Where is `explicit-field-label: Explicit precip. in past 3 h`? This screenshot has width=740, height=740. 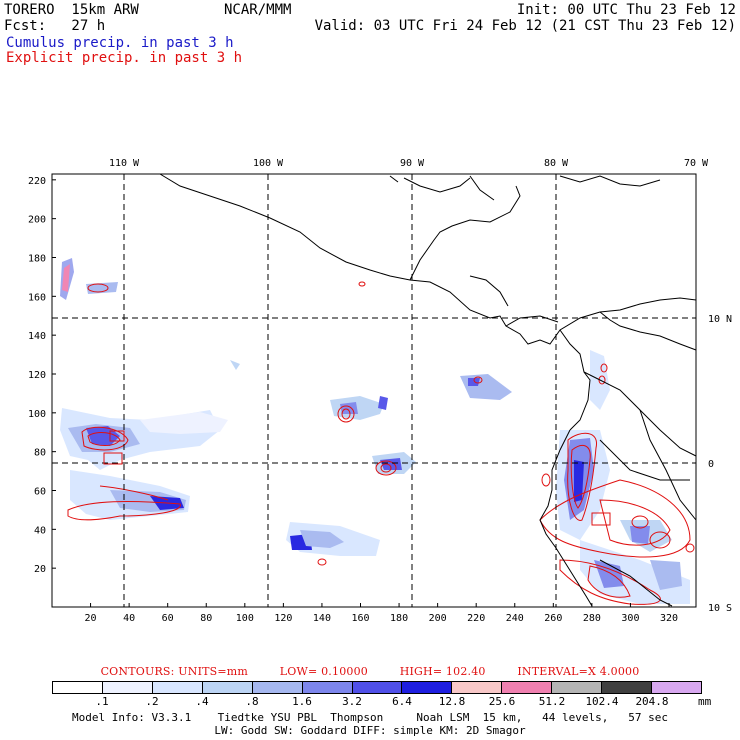 explicit-field-label: Explicit precip. in past 3 h is located at coordinates (124, 58).